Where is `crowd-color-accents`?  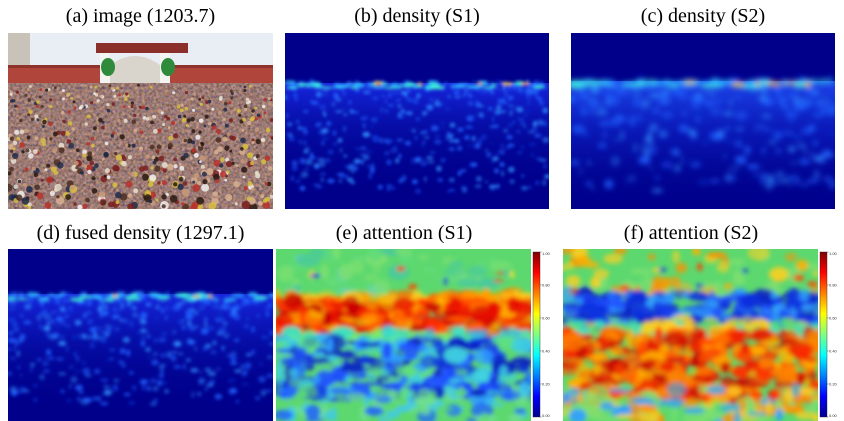 crowd-color-accents is located at coordinates (140, 146).